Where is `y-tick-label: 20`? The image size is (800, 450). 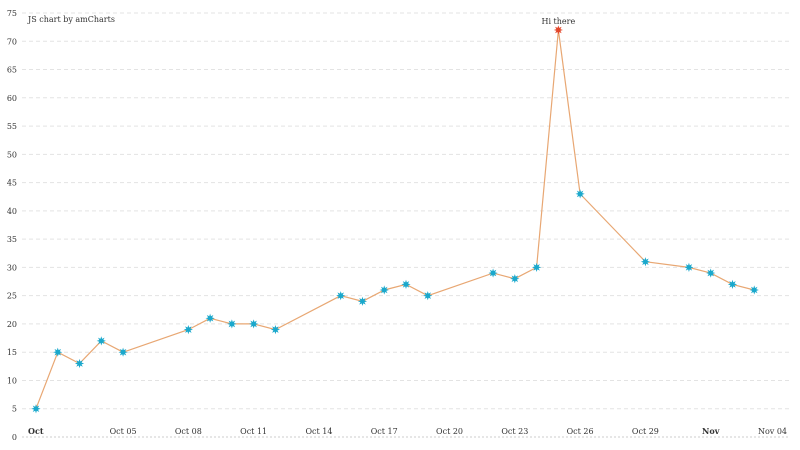 y-tick-label: 20 is located at coordinates (12, 324).